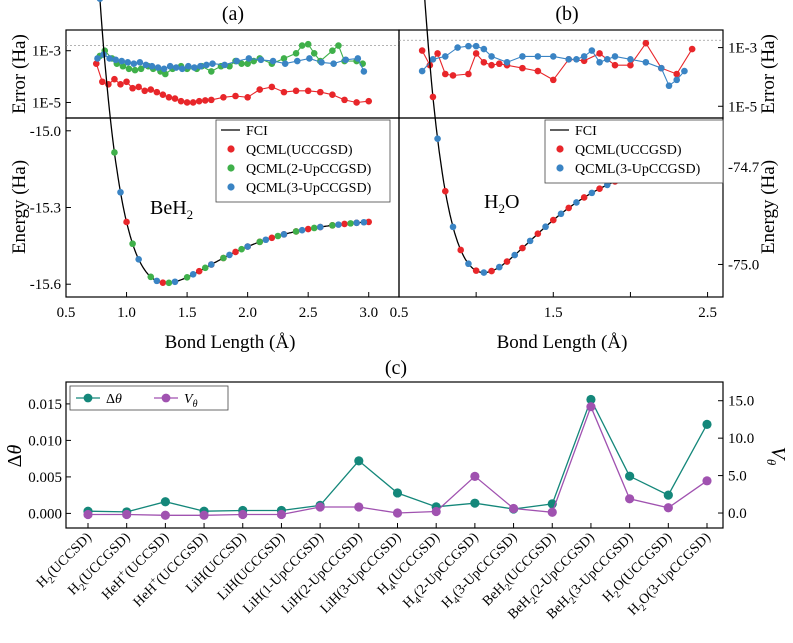  What do you see at coordinates (46, 285) in the screenshot?
I see `a-energy-ytick-label: -15.6` at bounding box center [46, 285].